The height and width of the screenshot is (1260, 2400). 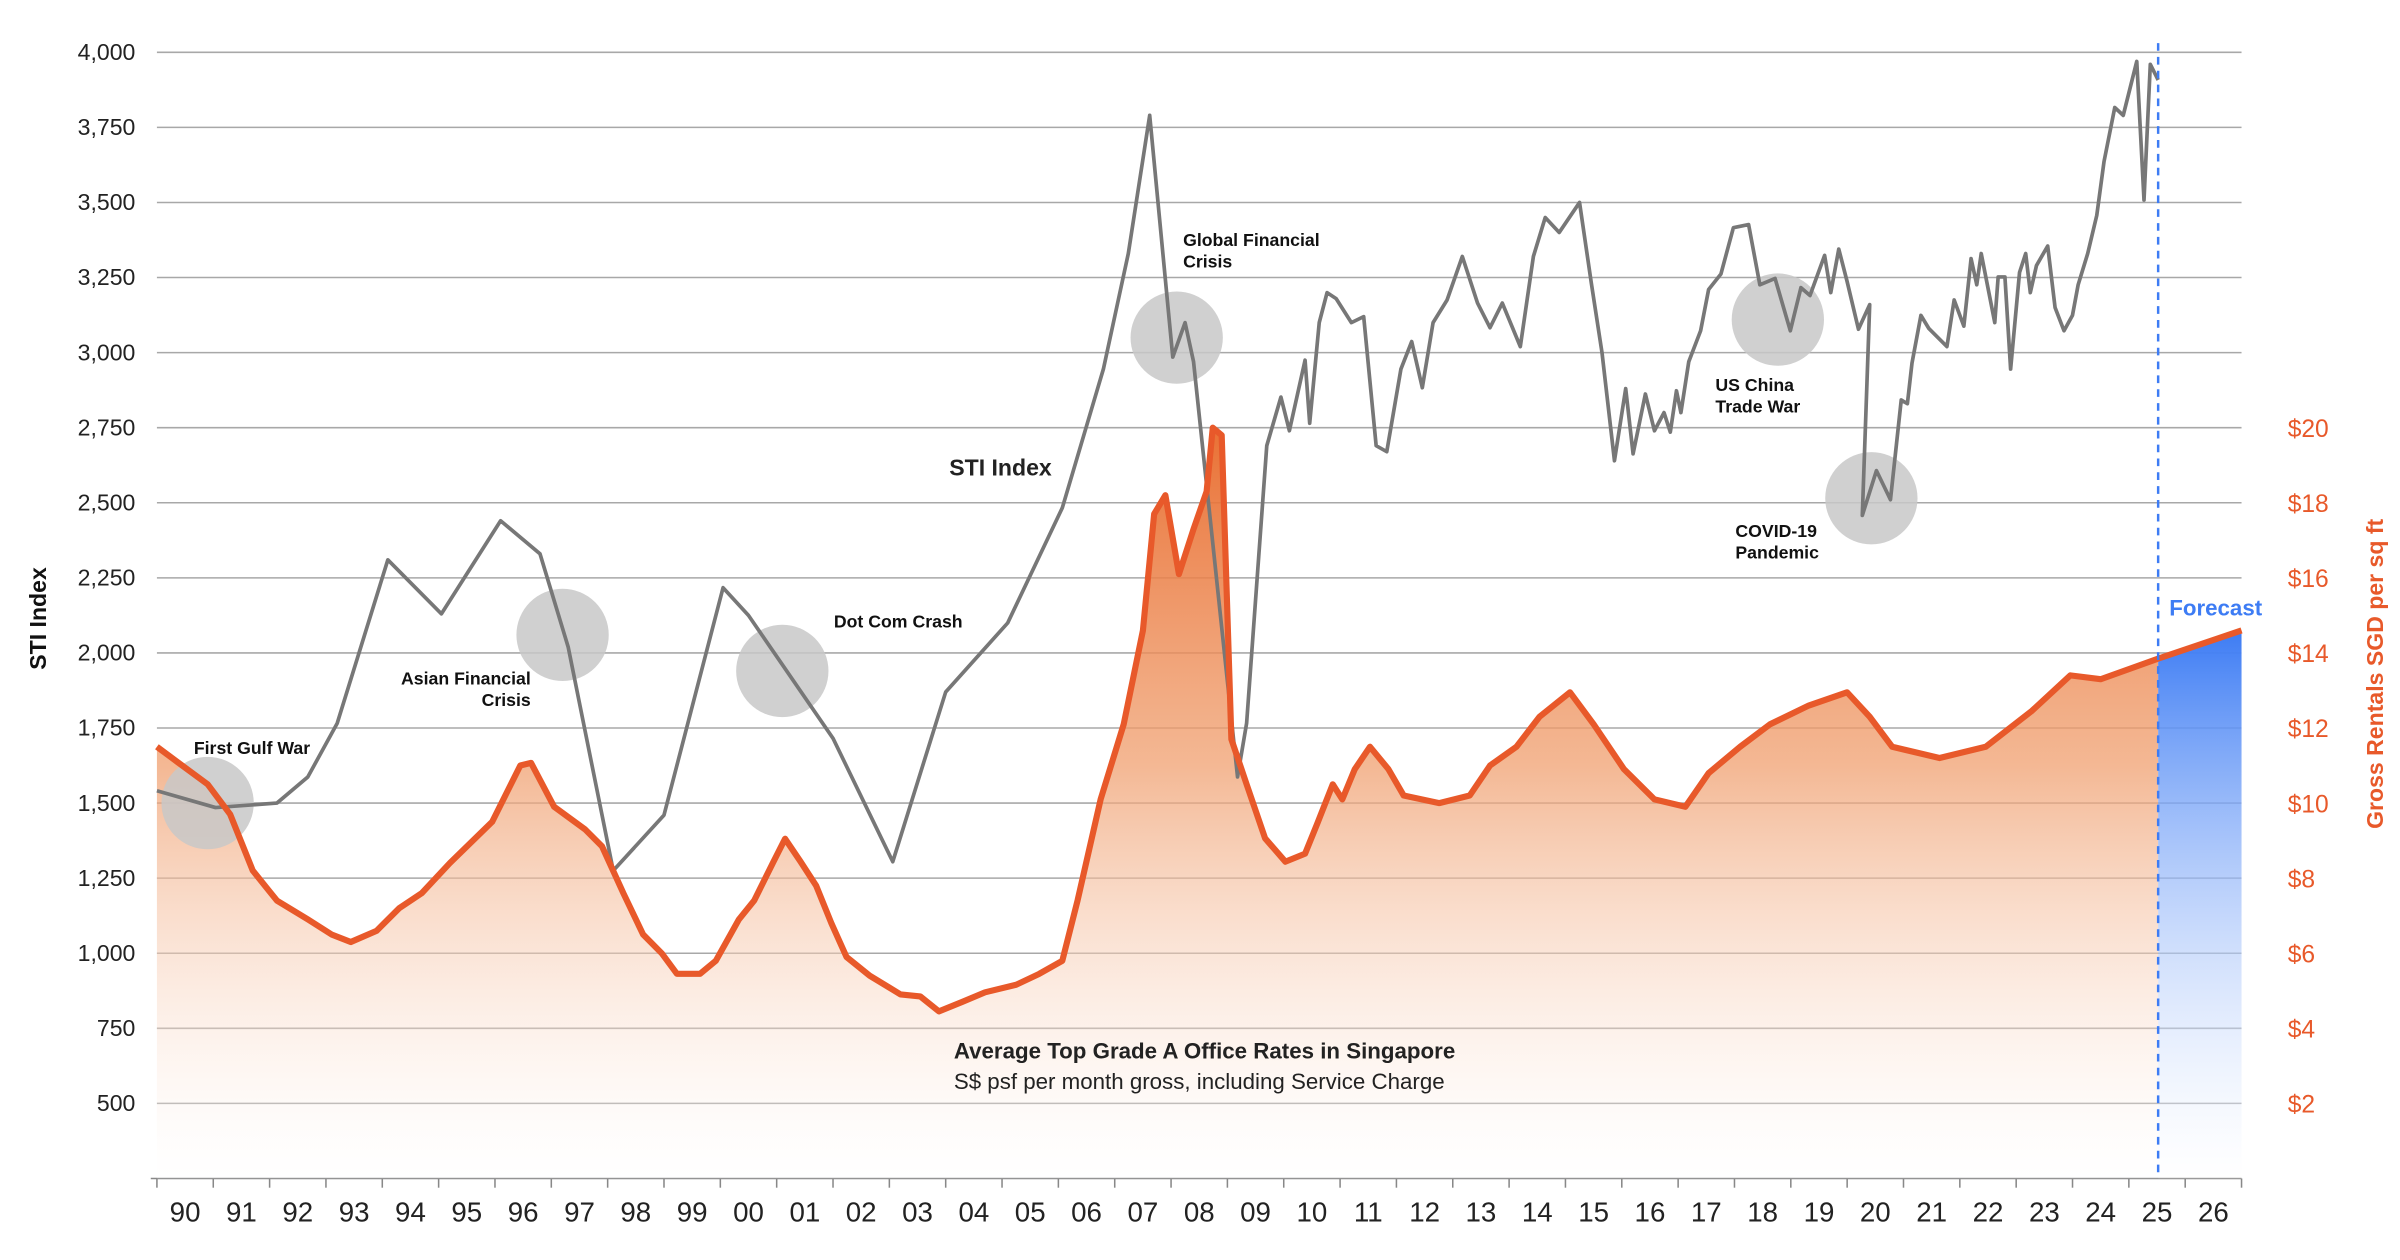 I want to click on x-tick-label: 13, so click(x=1481, y=1212).